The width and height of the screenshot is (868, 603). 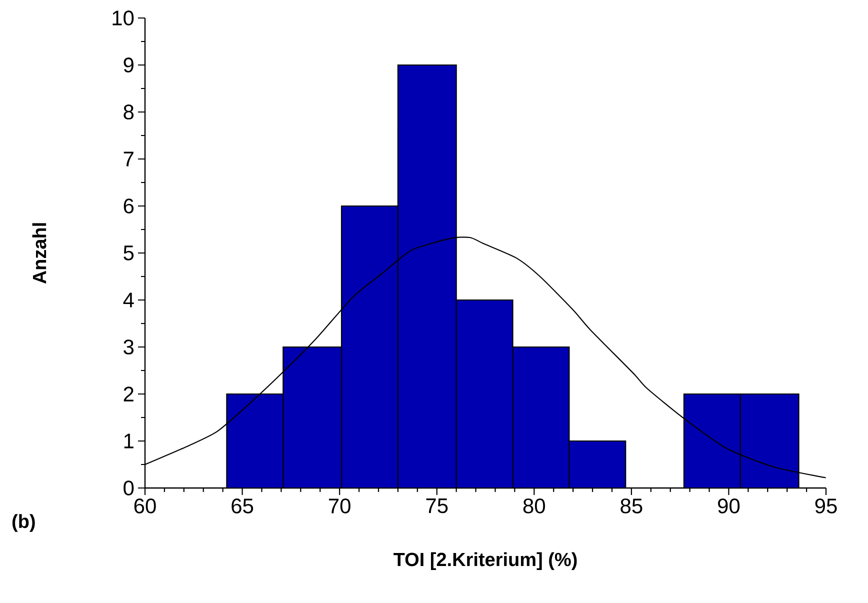 I want to click on y-tick-label: 9, so click(x=129, y=65).